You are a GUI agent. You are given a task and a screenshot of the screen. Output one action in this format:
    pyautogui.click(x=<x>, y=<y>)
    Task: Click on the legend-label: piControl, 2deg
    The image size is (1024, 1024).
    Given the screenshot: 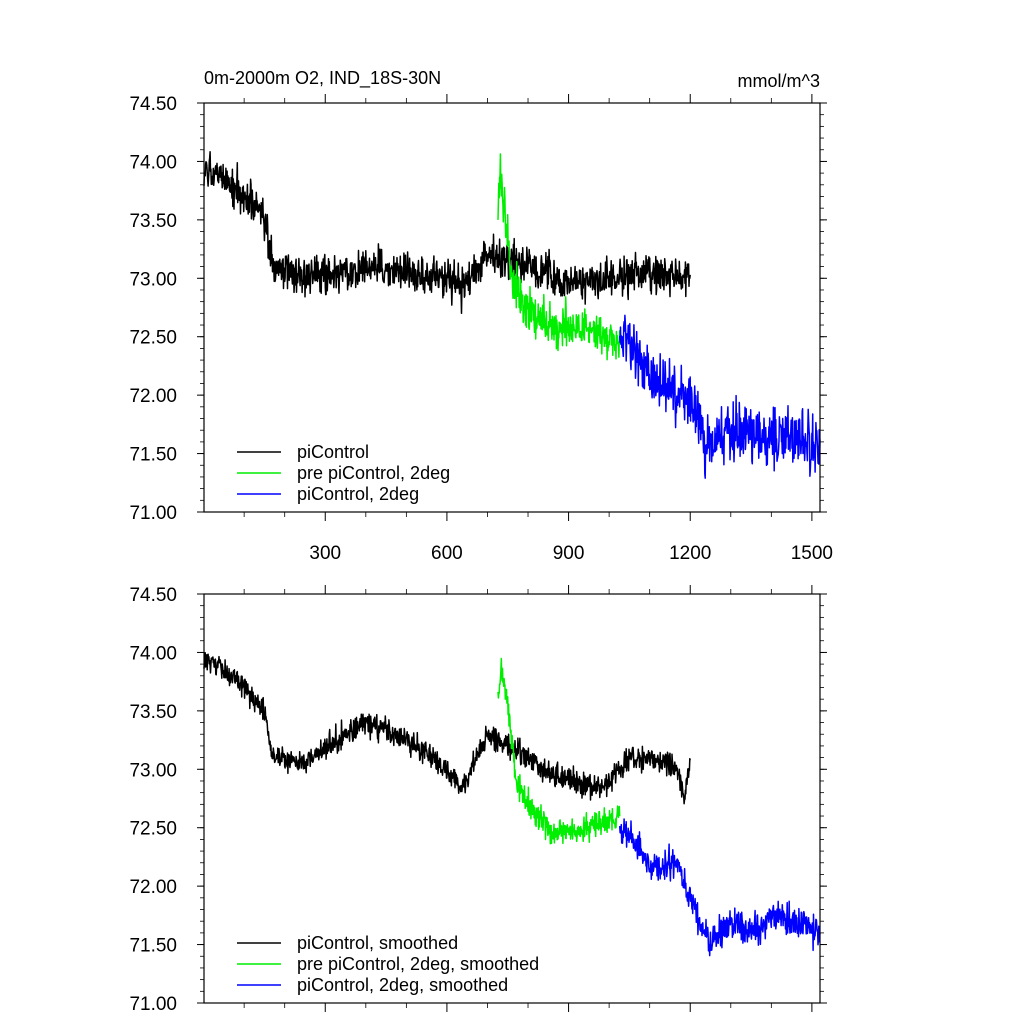 What is the action you would take?
    pyautogui.click(x=358, y=494)
    